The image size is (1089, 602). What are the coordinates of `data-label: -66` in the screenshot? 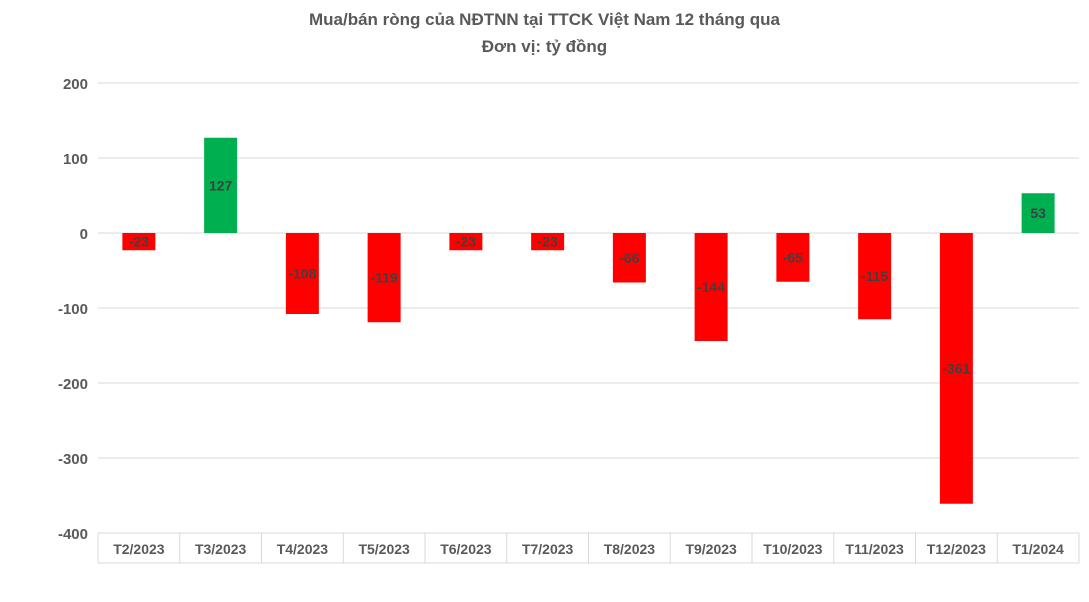 It's located at (629, 258).